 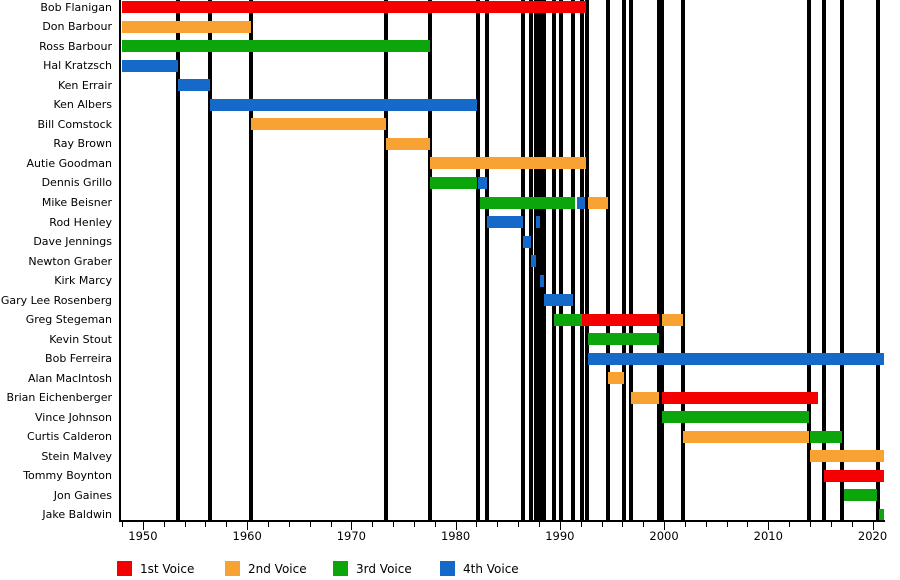 I want to click on legend-label: 2nd Voice, so click(x=277, y=569).